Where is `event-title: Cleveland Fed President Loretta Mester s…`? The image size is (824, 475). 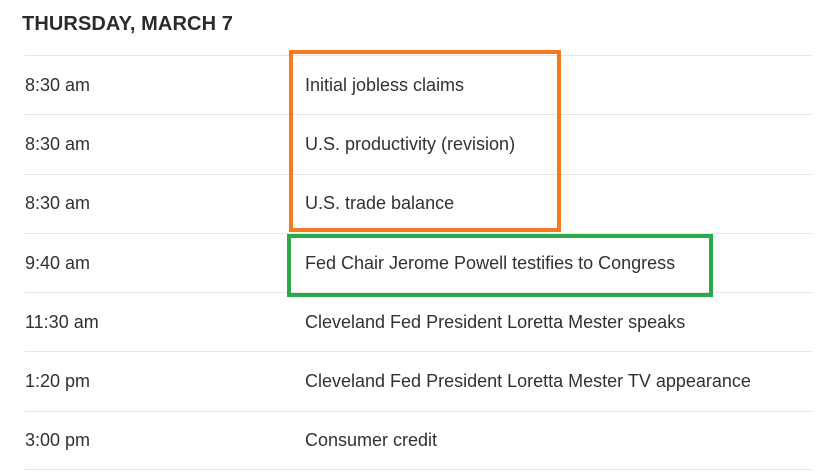 event-title: Cleveland Fed President Loretta Mester s… is located at coordinates (495, 321).